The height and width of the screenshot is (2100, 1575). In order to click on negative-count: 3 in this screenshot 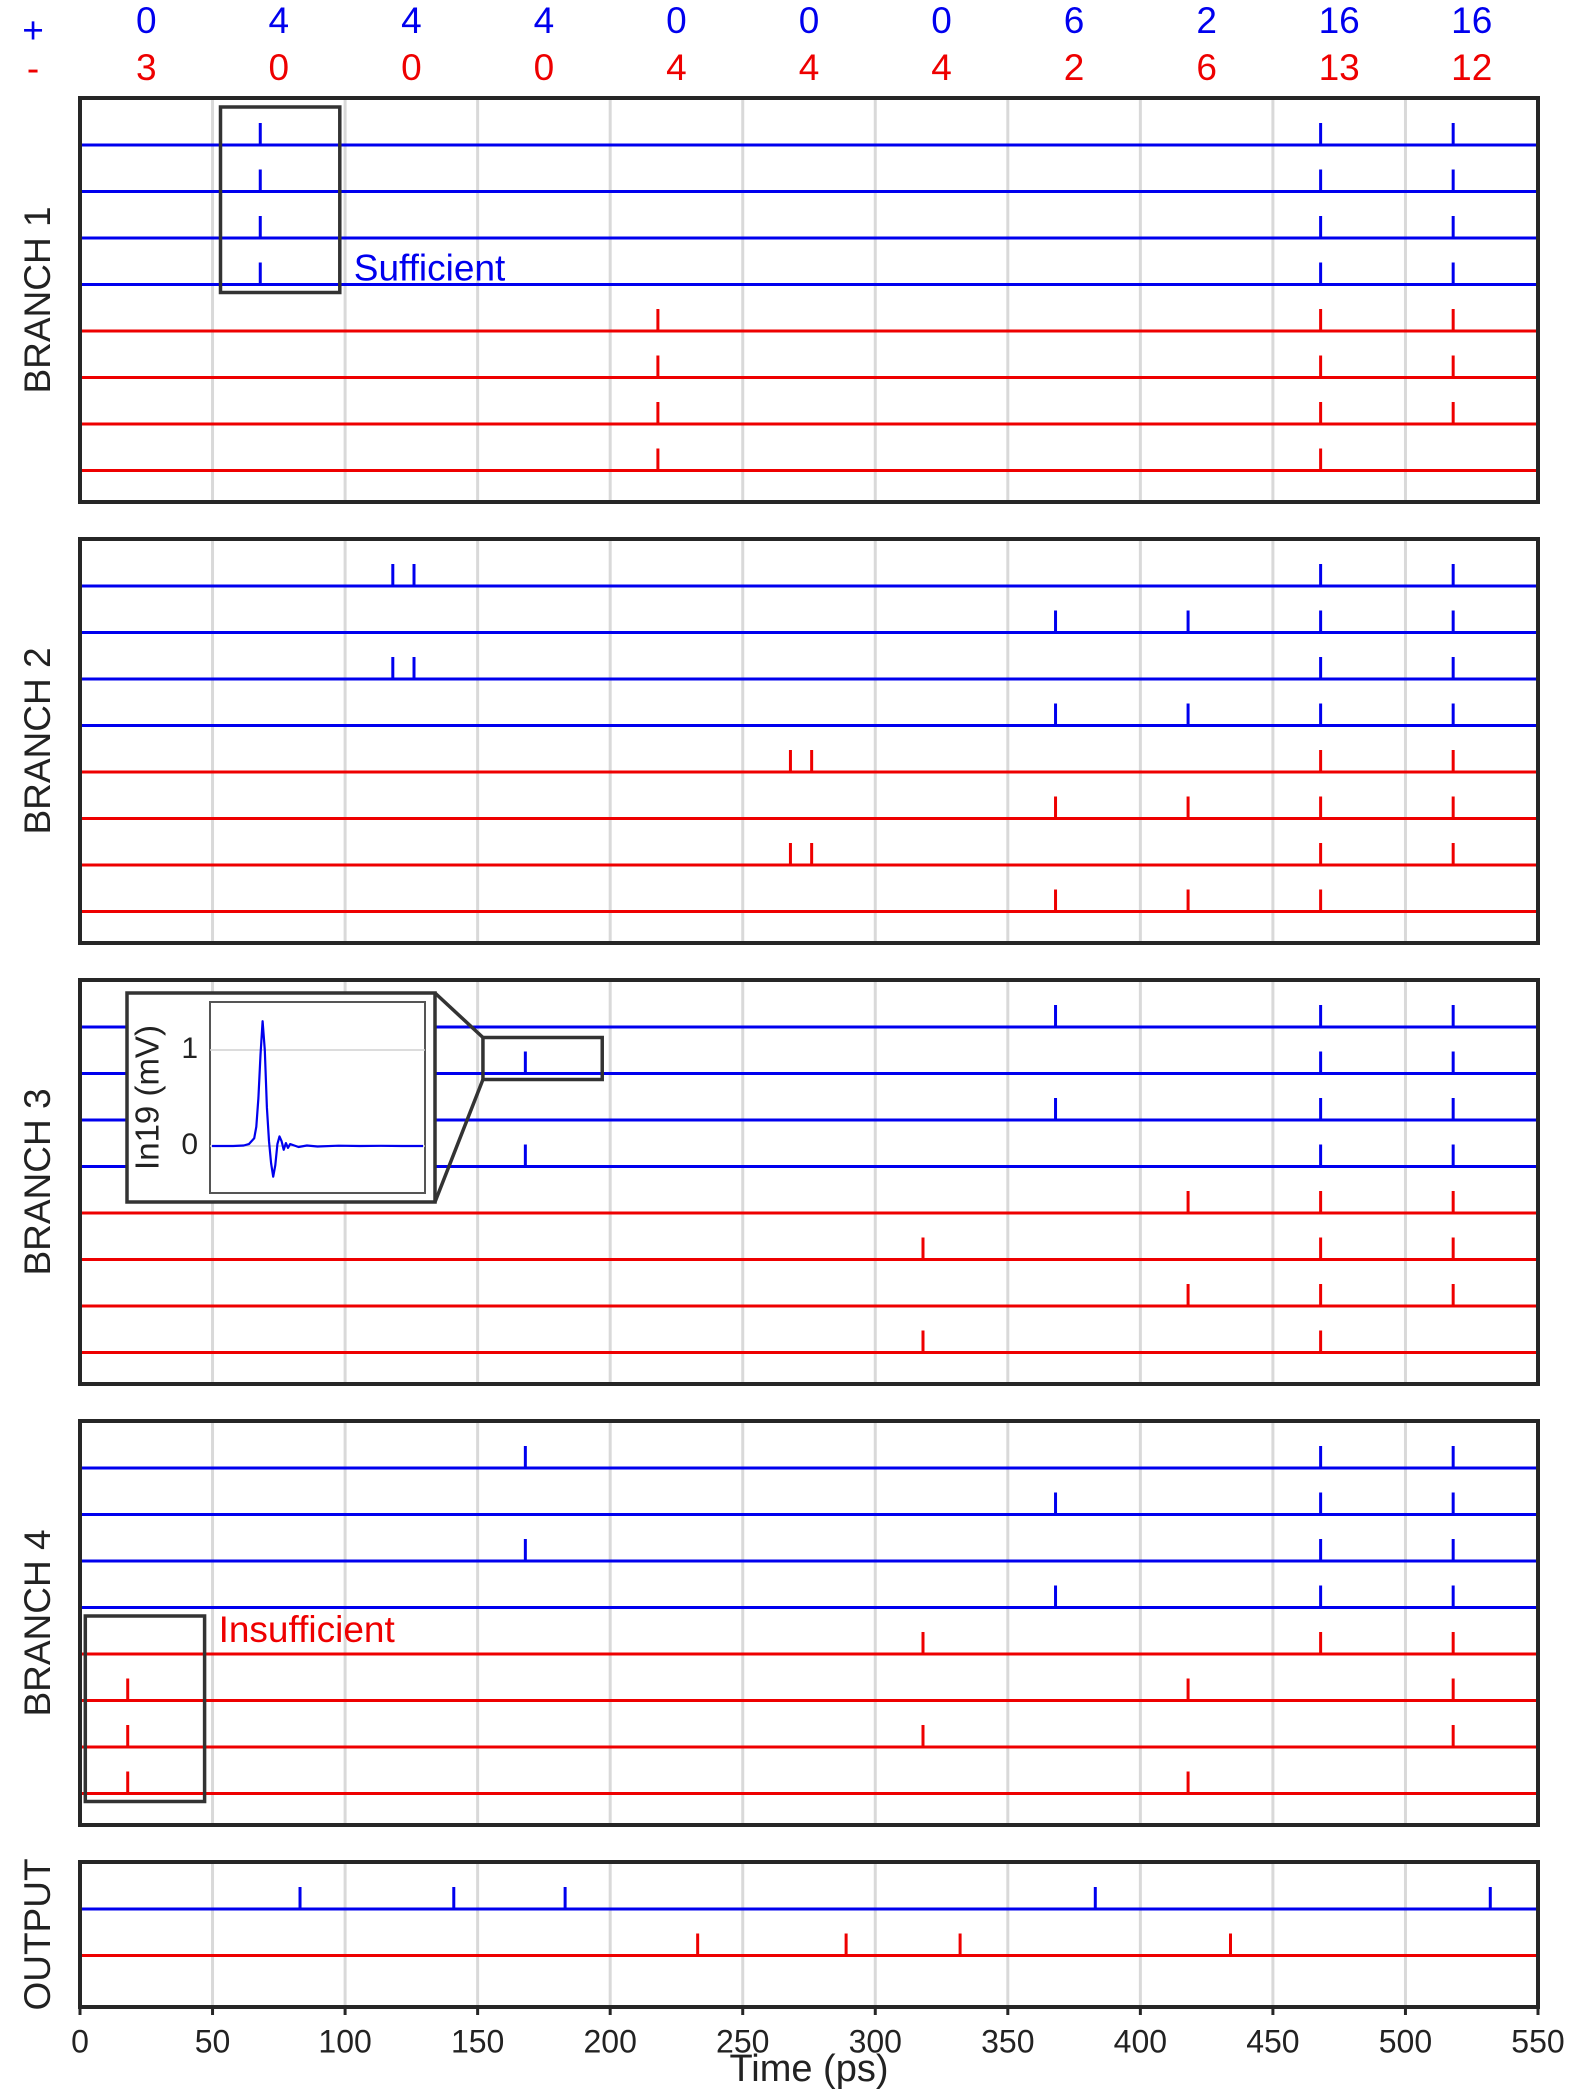, I will do `click(146, 67)`.